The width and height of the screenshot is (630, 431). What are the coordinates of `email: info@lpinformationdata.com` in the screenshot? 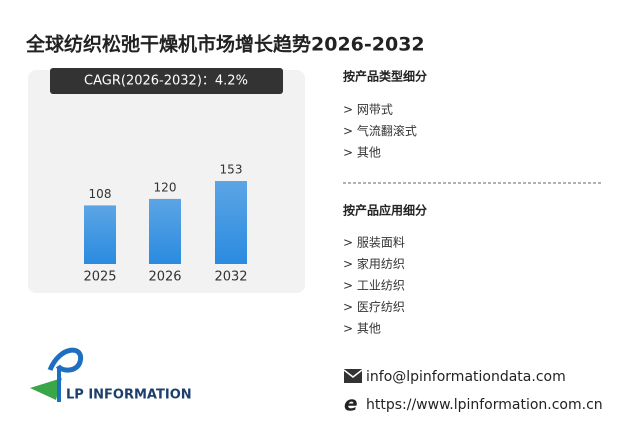 It's located at (466, 377).